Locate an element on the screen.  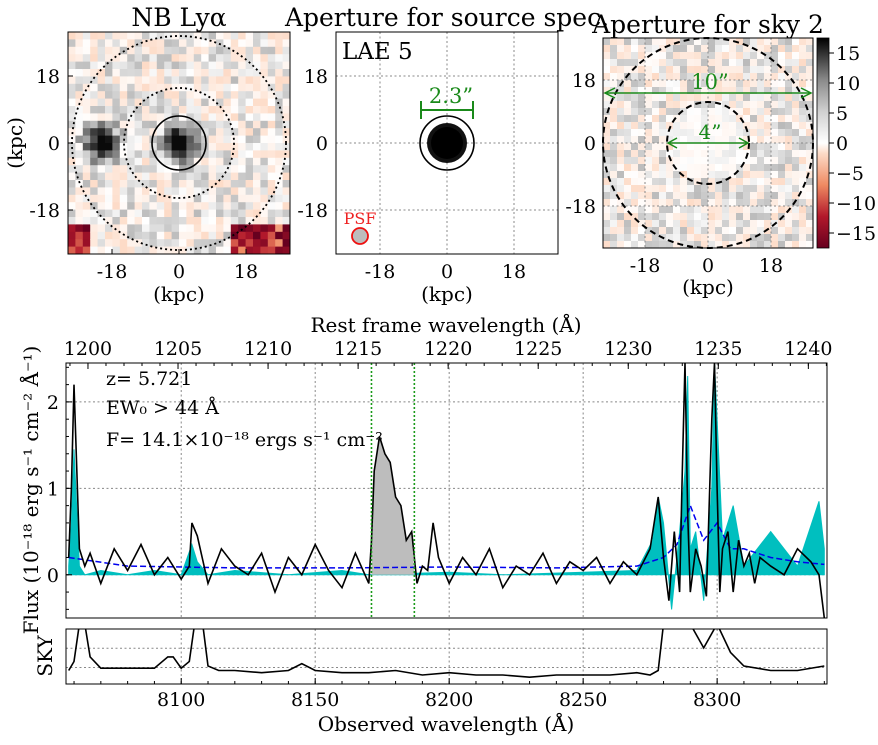
source-core is located at coordinates (447, 143).